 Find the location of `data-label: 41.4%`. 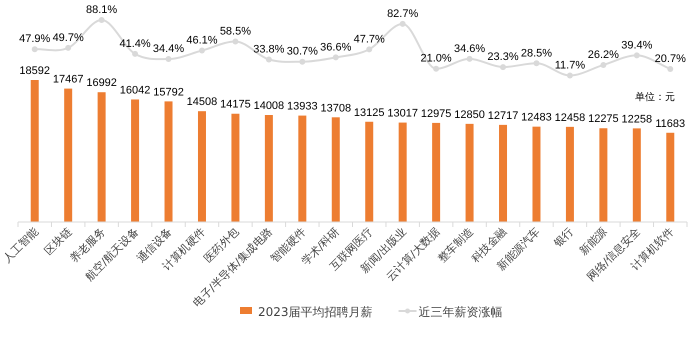

data-label: 41.4% is located at coordinates (135, 44).